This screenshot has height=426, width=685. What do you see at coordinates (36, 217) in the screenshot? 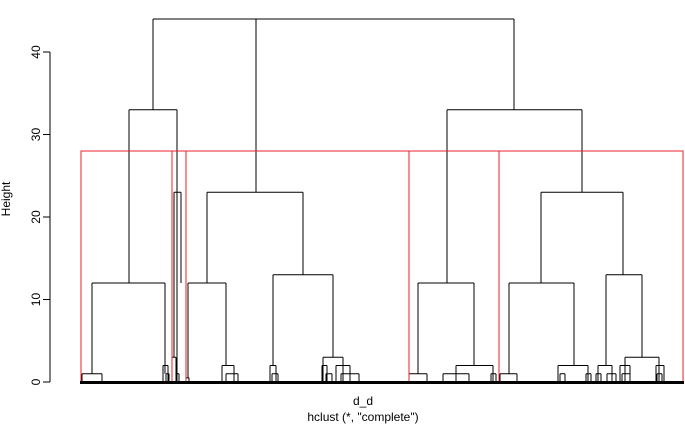
I see `y-tick-label-20: 20` at bounding box center [36, 217].